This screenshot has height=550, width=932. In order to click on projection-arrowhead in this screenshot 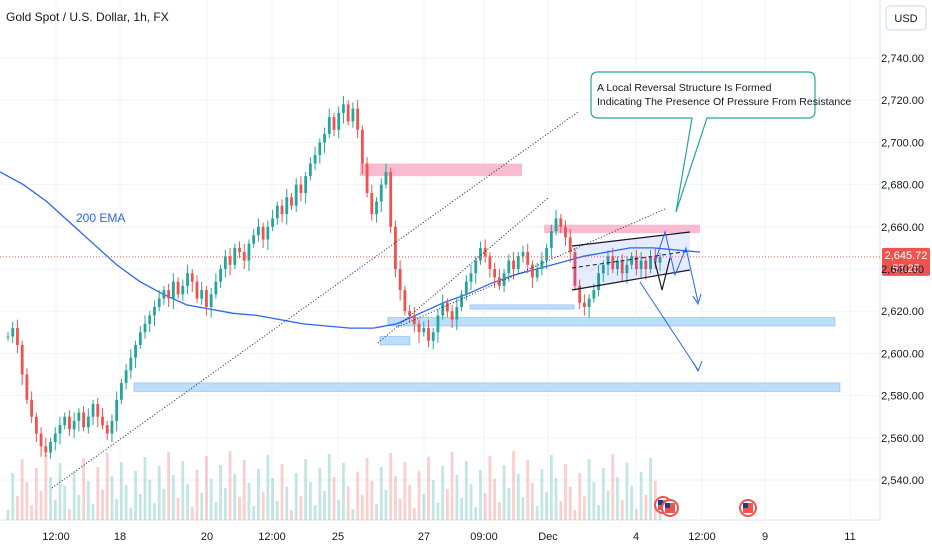, I will do `click(697, 366)`.